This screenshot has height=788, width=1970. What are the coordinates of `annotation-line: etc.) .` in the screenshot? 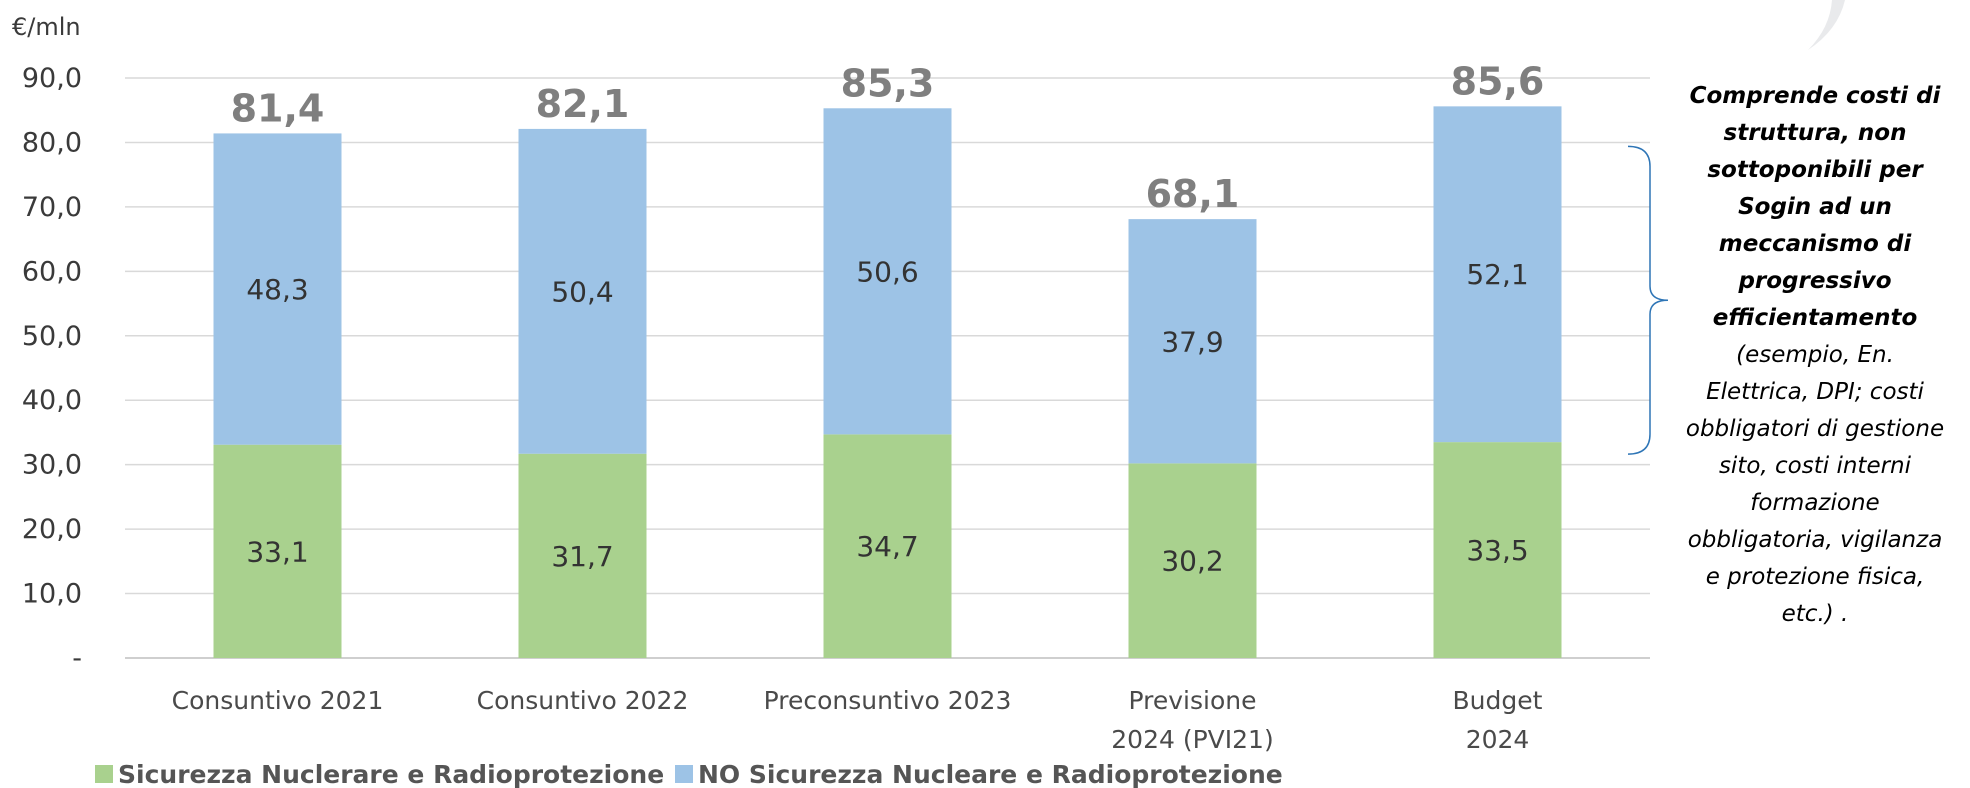 It's located at (1815, 614).